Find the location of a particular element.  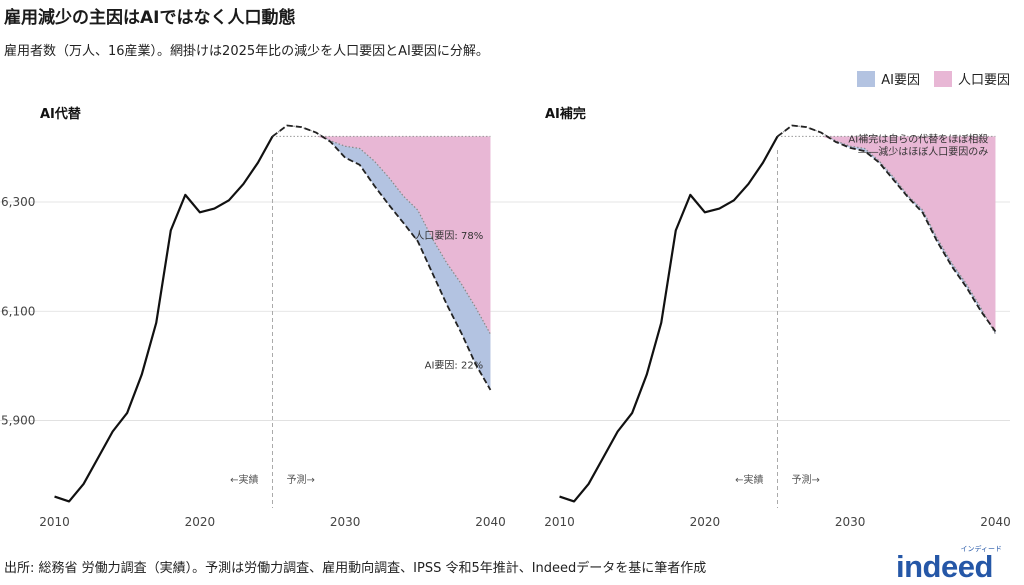

logo-kana: インディード is located at coordinates (981, 549).